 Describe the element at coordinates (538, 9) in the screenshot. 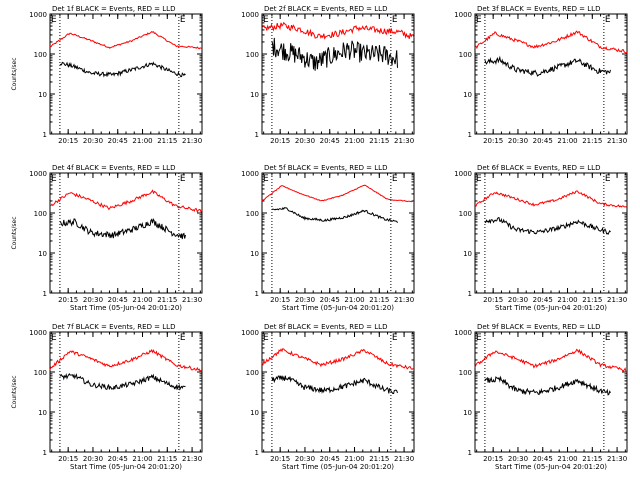

I see `panel-title: Det 3f BLACK = Events, RED = LLD` at that location.